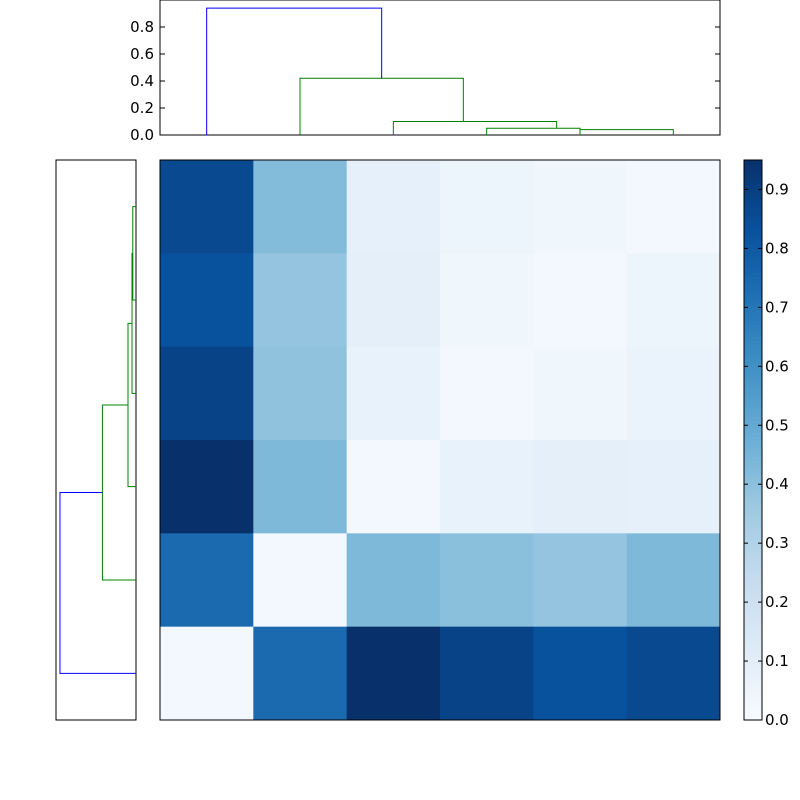 The height and width of the screenshot is (800, 800). I want to click on heatmap-cell-r1-c4, so click(580, 300).